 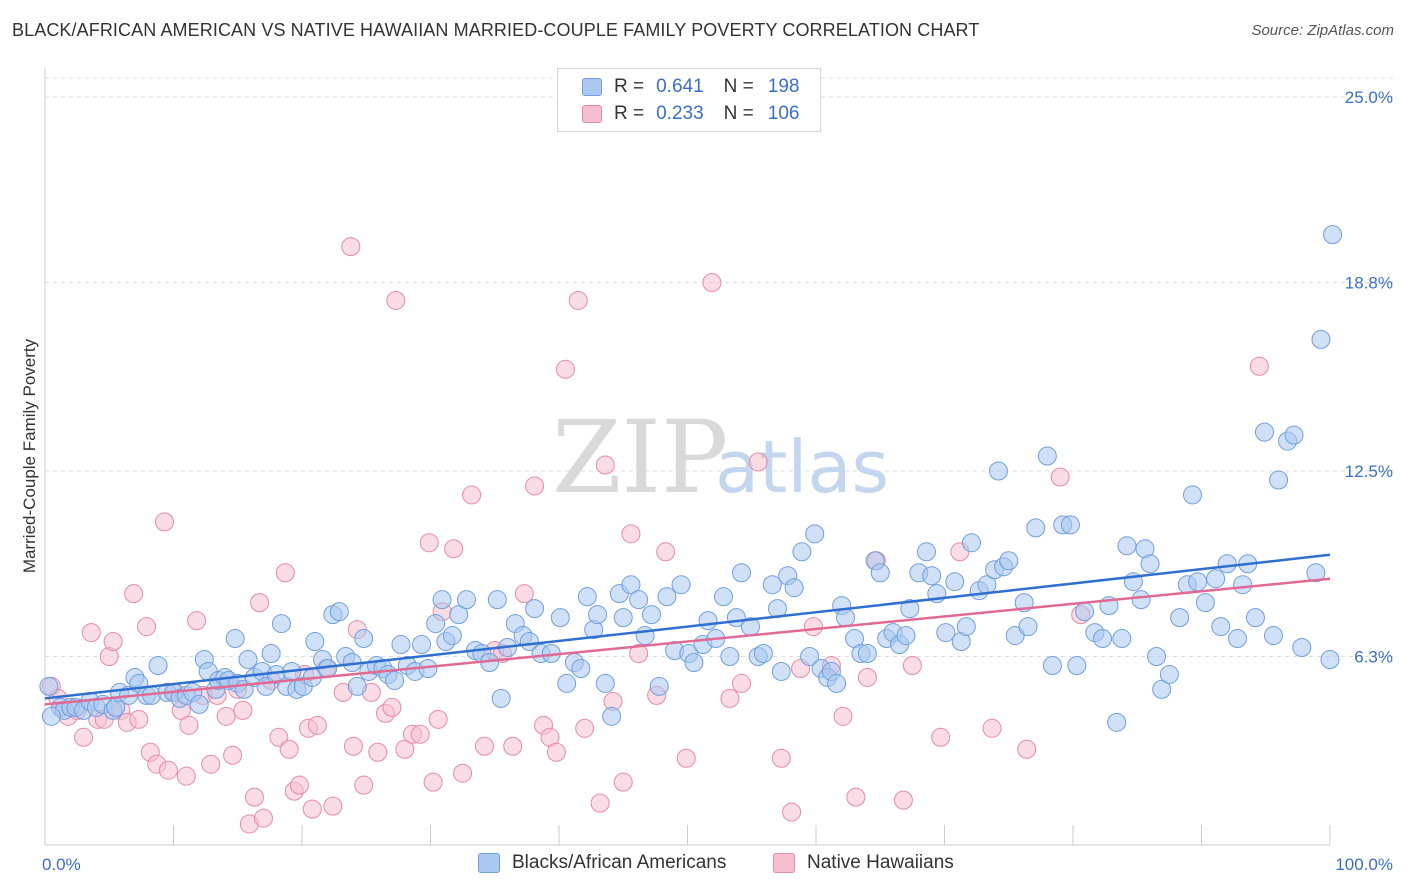 I want to click on n-value-blacks: 198, so click(x=783, y=86).